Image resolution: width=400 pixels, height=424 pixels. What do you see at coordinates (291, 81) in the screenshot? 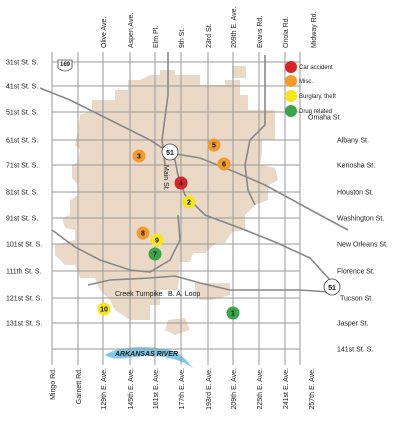
I see `legend-swatch-misc` at bounding box center [291, 81].